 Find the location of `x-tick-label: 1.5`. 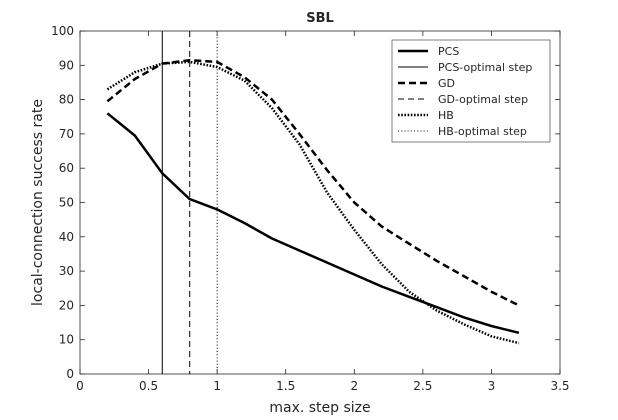

x-tick-label: 1.5 is located at coordinates (285, 386).